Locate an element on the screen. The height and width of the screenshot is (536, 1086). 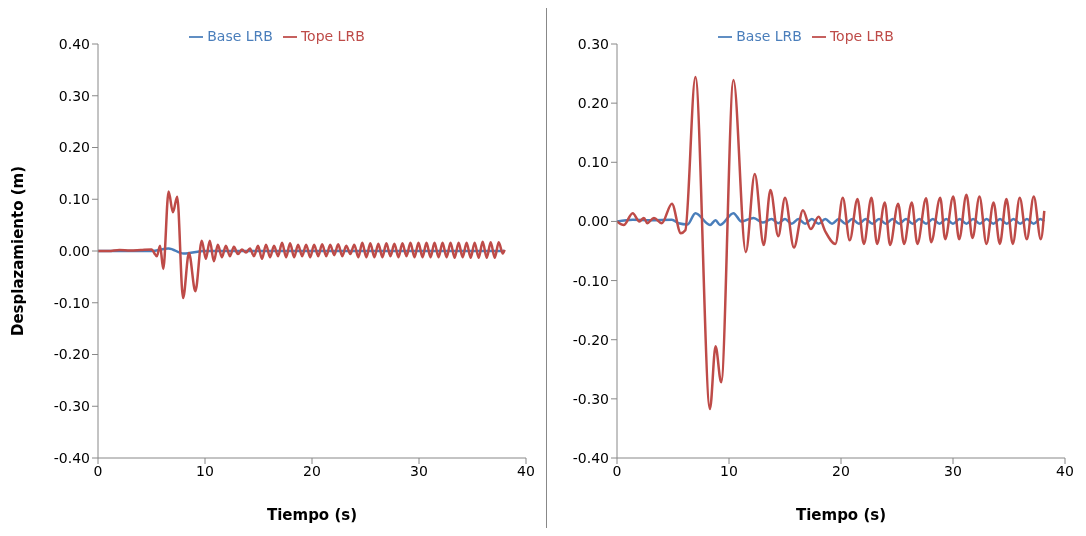
y-tick-label: 0.40 is located at coordinates (74, 43).